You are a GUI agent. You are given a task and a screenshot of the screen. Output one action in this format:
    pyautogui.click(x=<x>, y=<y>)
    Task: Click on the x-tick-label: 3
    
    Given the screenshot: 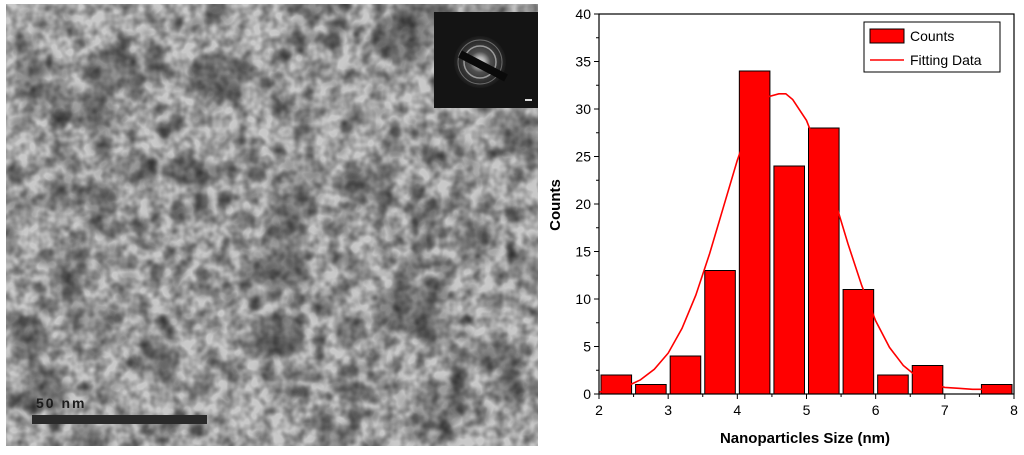 What is the action you would take?
    pyautogui.click(x=668, y=410)
    